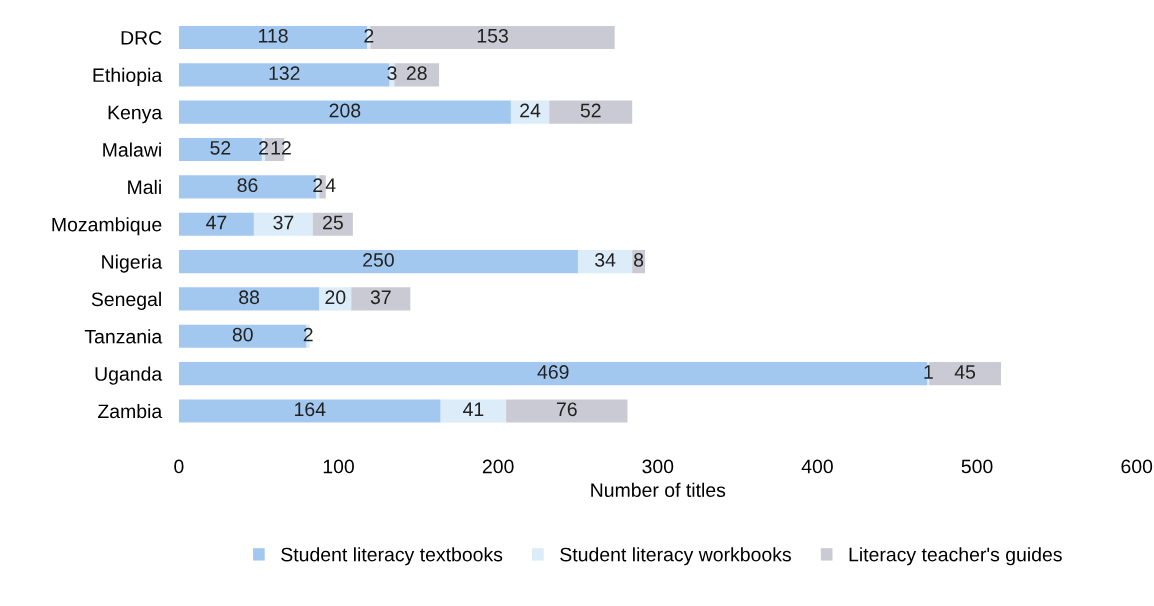  Describe the element at coordinates (498, 466) in the screenshot. I see `x-tick-label: 200` at that location.